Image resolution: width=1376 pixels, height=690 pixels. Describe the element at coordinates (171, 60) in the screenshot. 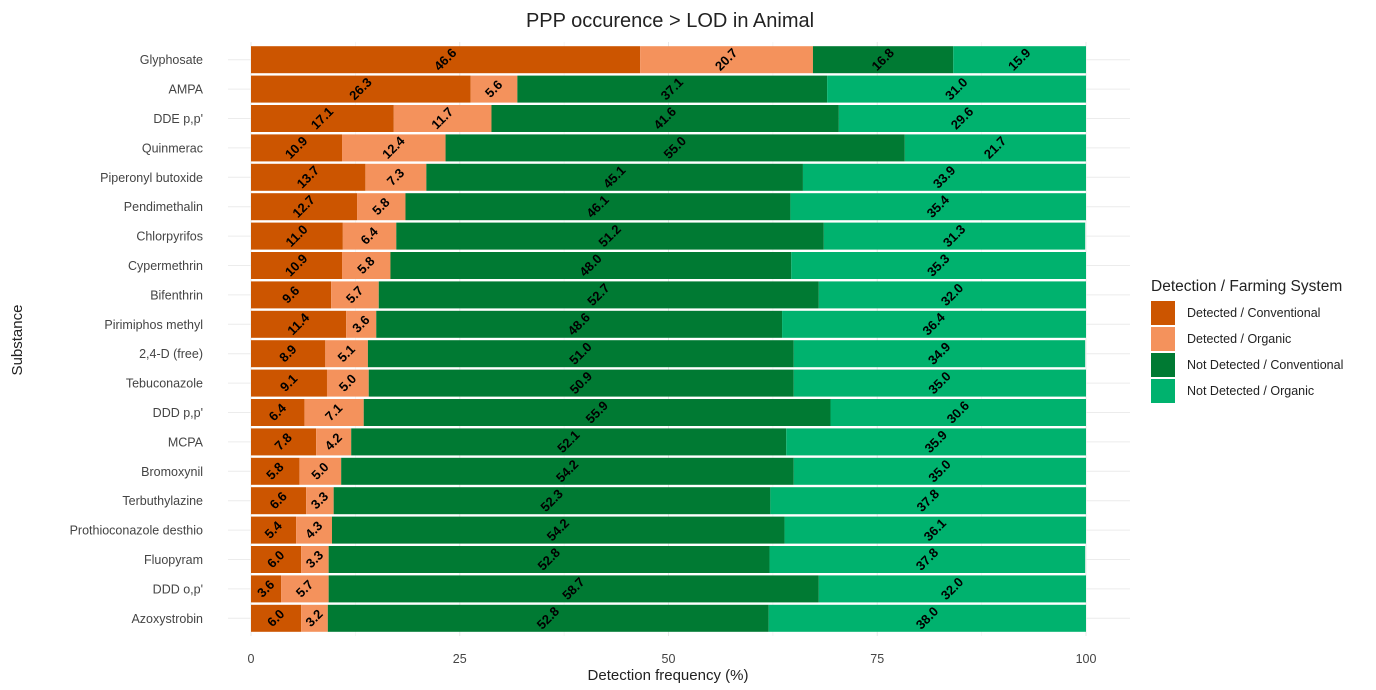

I see `y-tick-label: Glyphosate` at that location.